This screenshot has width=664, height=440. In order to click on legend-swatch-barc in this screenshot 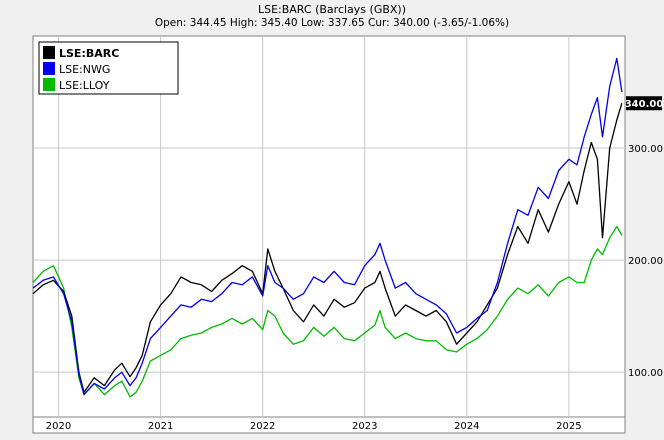, I will do `click(49, 52)`.